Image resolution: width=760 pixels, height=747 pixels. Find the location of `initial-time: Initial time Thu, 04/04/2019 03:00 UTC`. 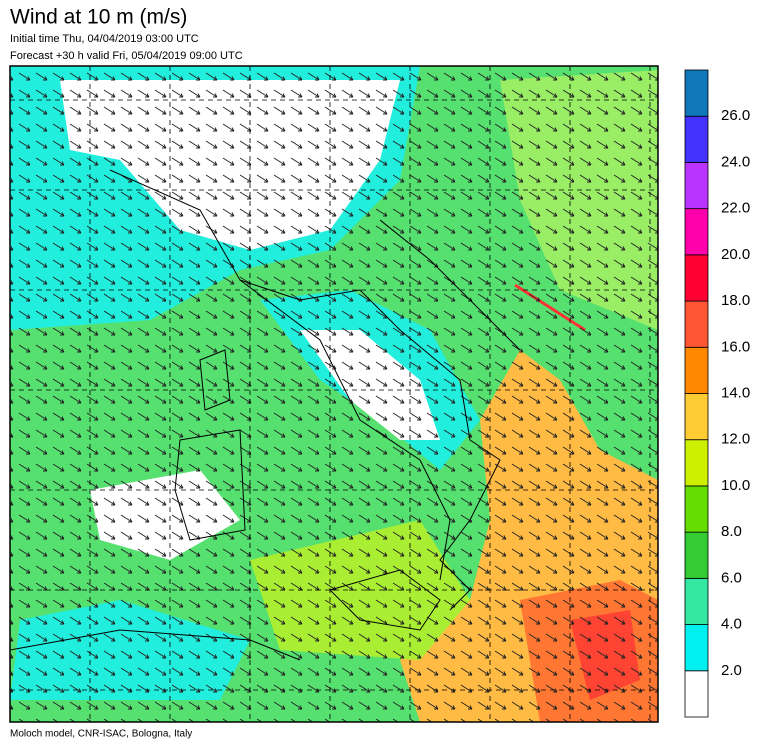

initial-time: Initial time Thu, 04/04/2019 03:00 UTC is located at coordinates (104, 39).